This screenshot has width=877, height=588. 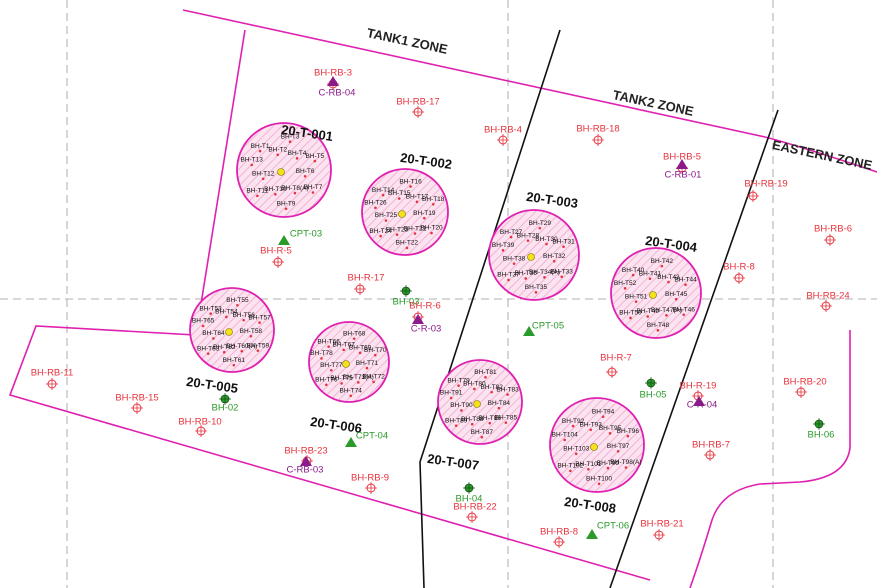 I want to click on tank-borehole-label: BH-T47(A), so click(x=666, y=310).